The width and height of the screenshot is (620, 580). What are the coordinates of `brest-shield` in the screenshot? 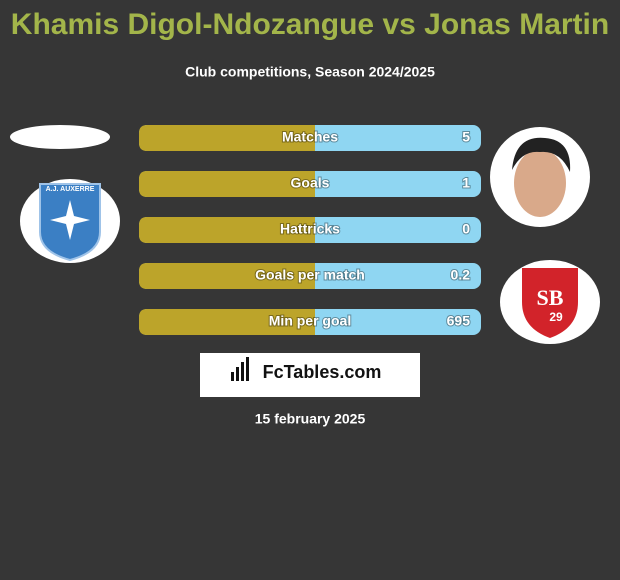 It's located at (550, 303).